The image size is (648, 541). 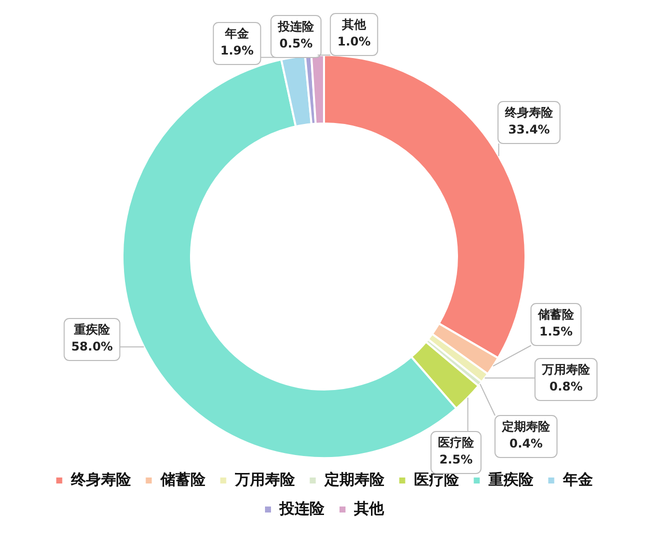 What do you see at coordinates (510, 479) in the screenshot?
I see `legend-label: 重疾险` at bounding box center [510, 479].